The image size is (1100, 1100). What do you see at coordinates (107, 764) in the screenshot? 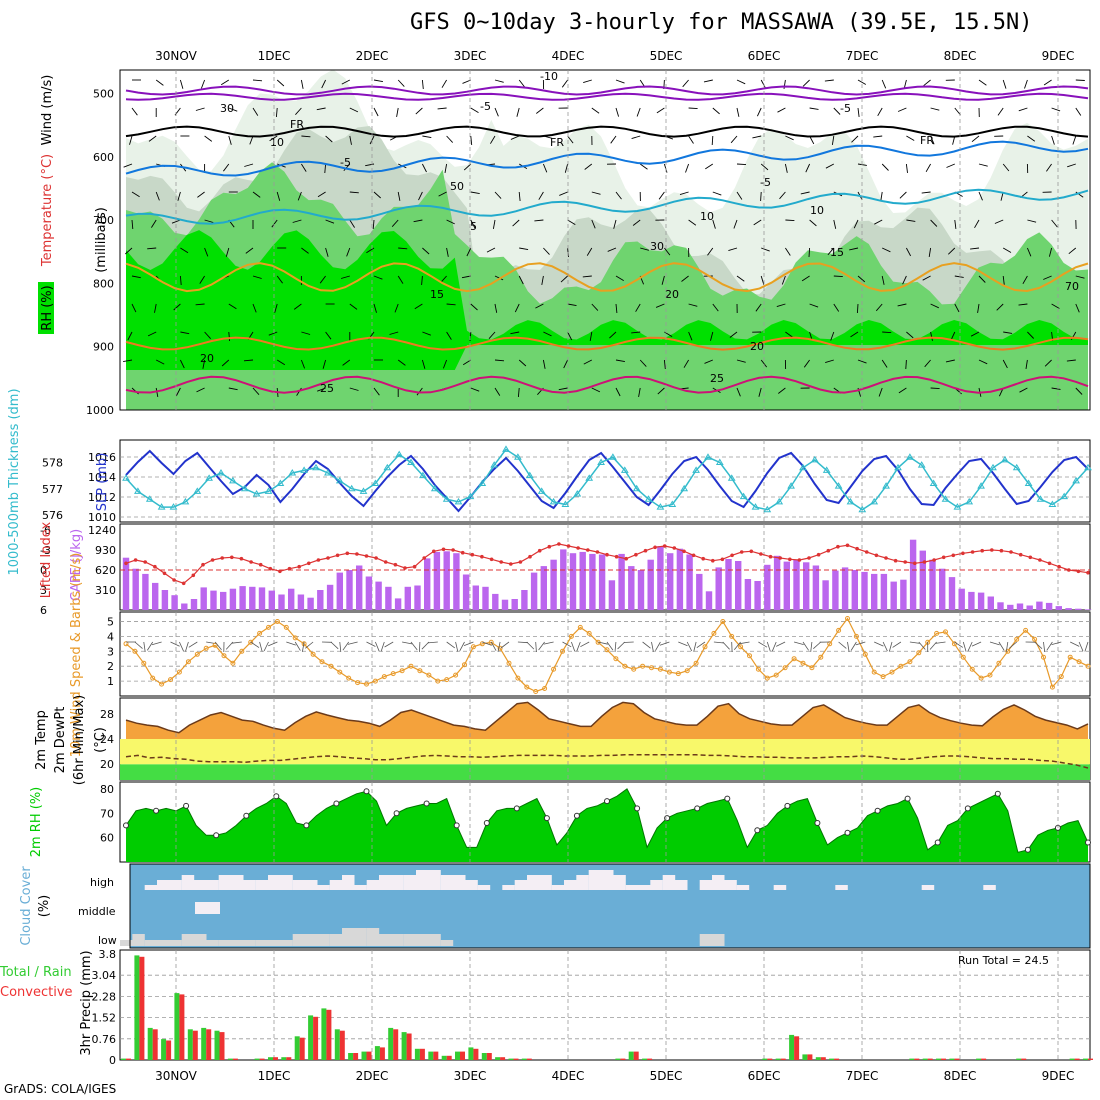
I see `y-tick-temp-2: 20` at bounding box center [107, 764].